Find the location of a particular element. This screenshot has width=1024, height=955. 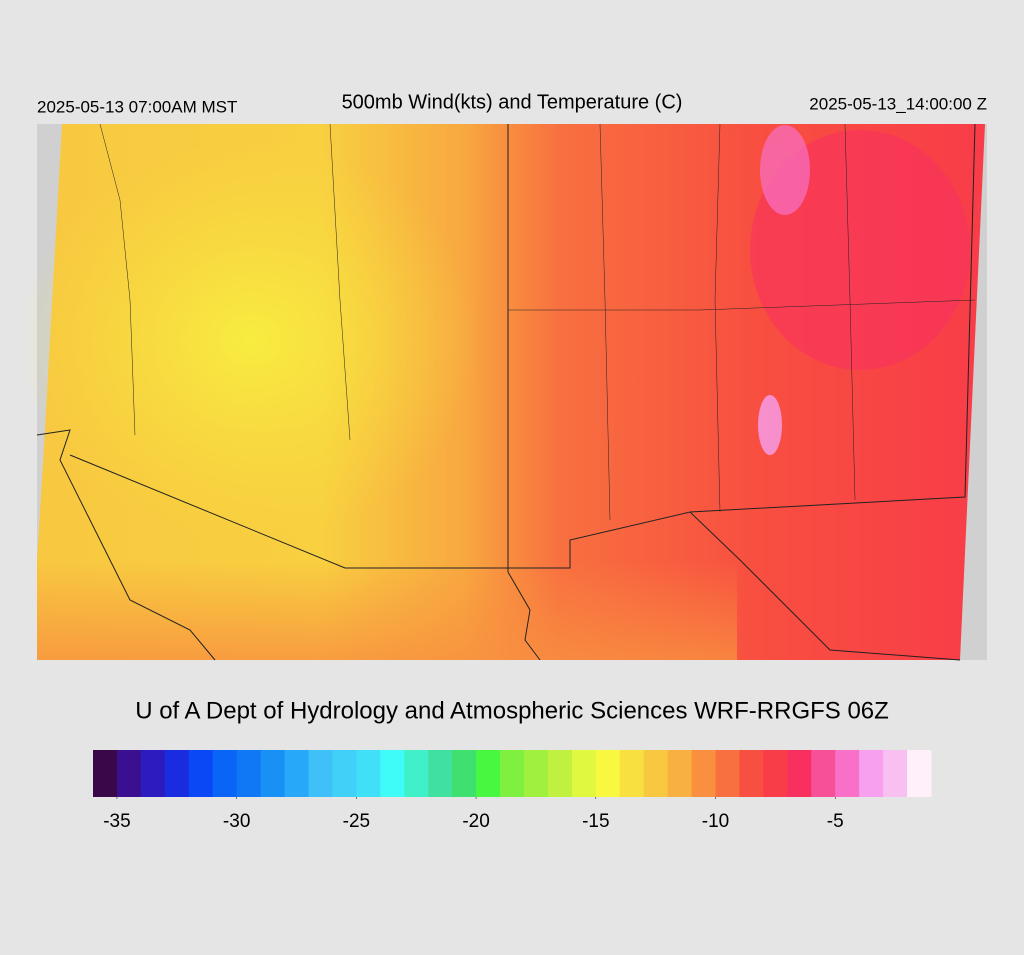

colorbar: -35 -30 -25 -20 -15 -10 -5 is located at coordinates (512, 791).